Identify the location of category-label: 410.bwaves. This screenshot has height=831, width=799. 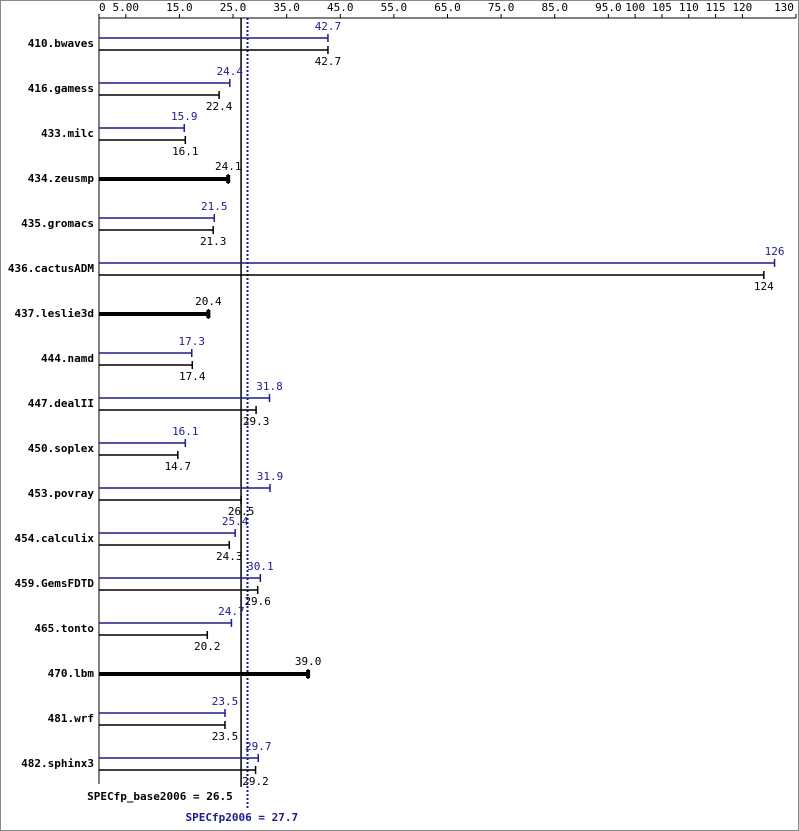
(61, 43).